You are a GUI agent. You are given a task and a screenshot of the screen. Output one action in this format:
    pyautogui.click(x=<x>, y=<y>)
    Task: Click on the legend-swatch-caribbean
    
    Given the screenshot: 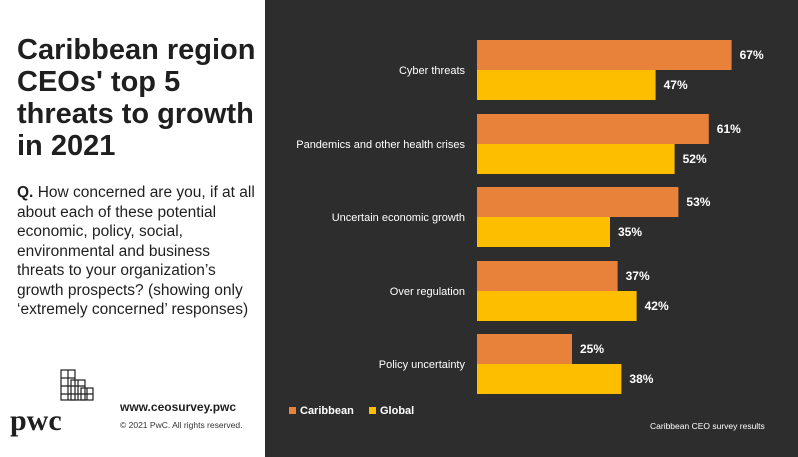 What is the action you would take?
    pyautogui.click(x=292, y=410)
    